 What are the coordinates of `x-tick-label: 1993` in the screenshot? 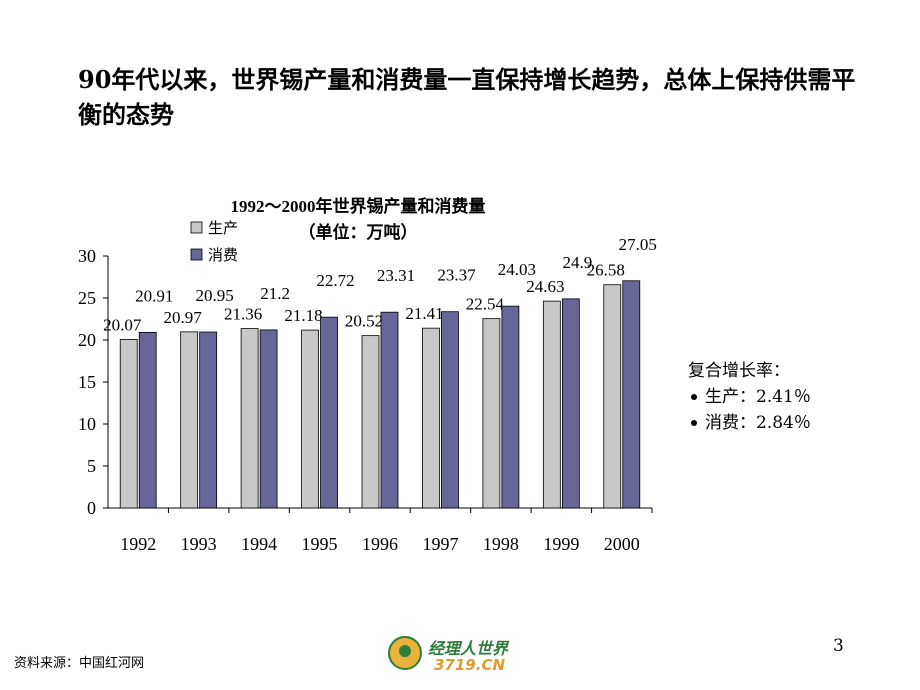 It's located at (199, 544).